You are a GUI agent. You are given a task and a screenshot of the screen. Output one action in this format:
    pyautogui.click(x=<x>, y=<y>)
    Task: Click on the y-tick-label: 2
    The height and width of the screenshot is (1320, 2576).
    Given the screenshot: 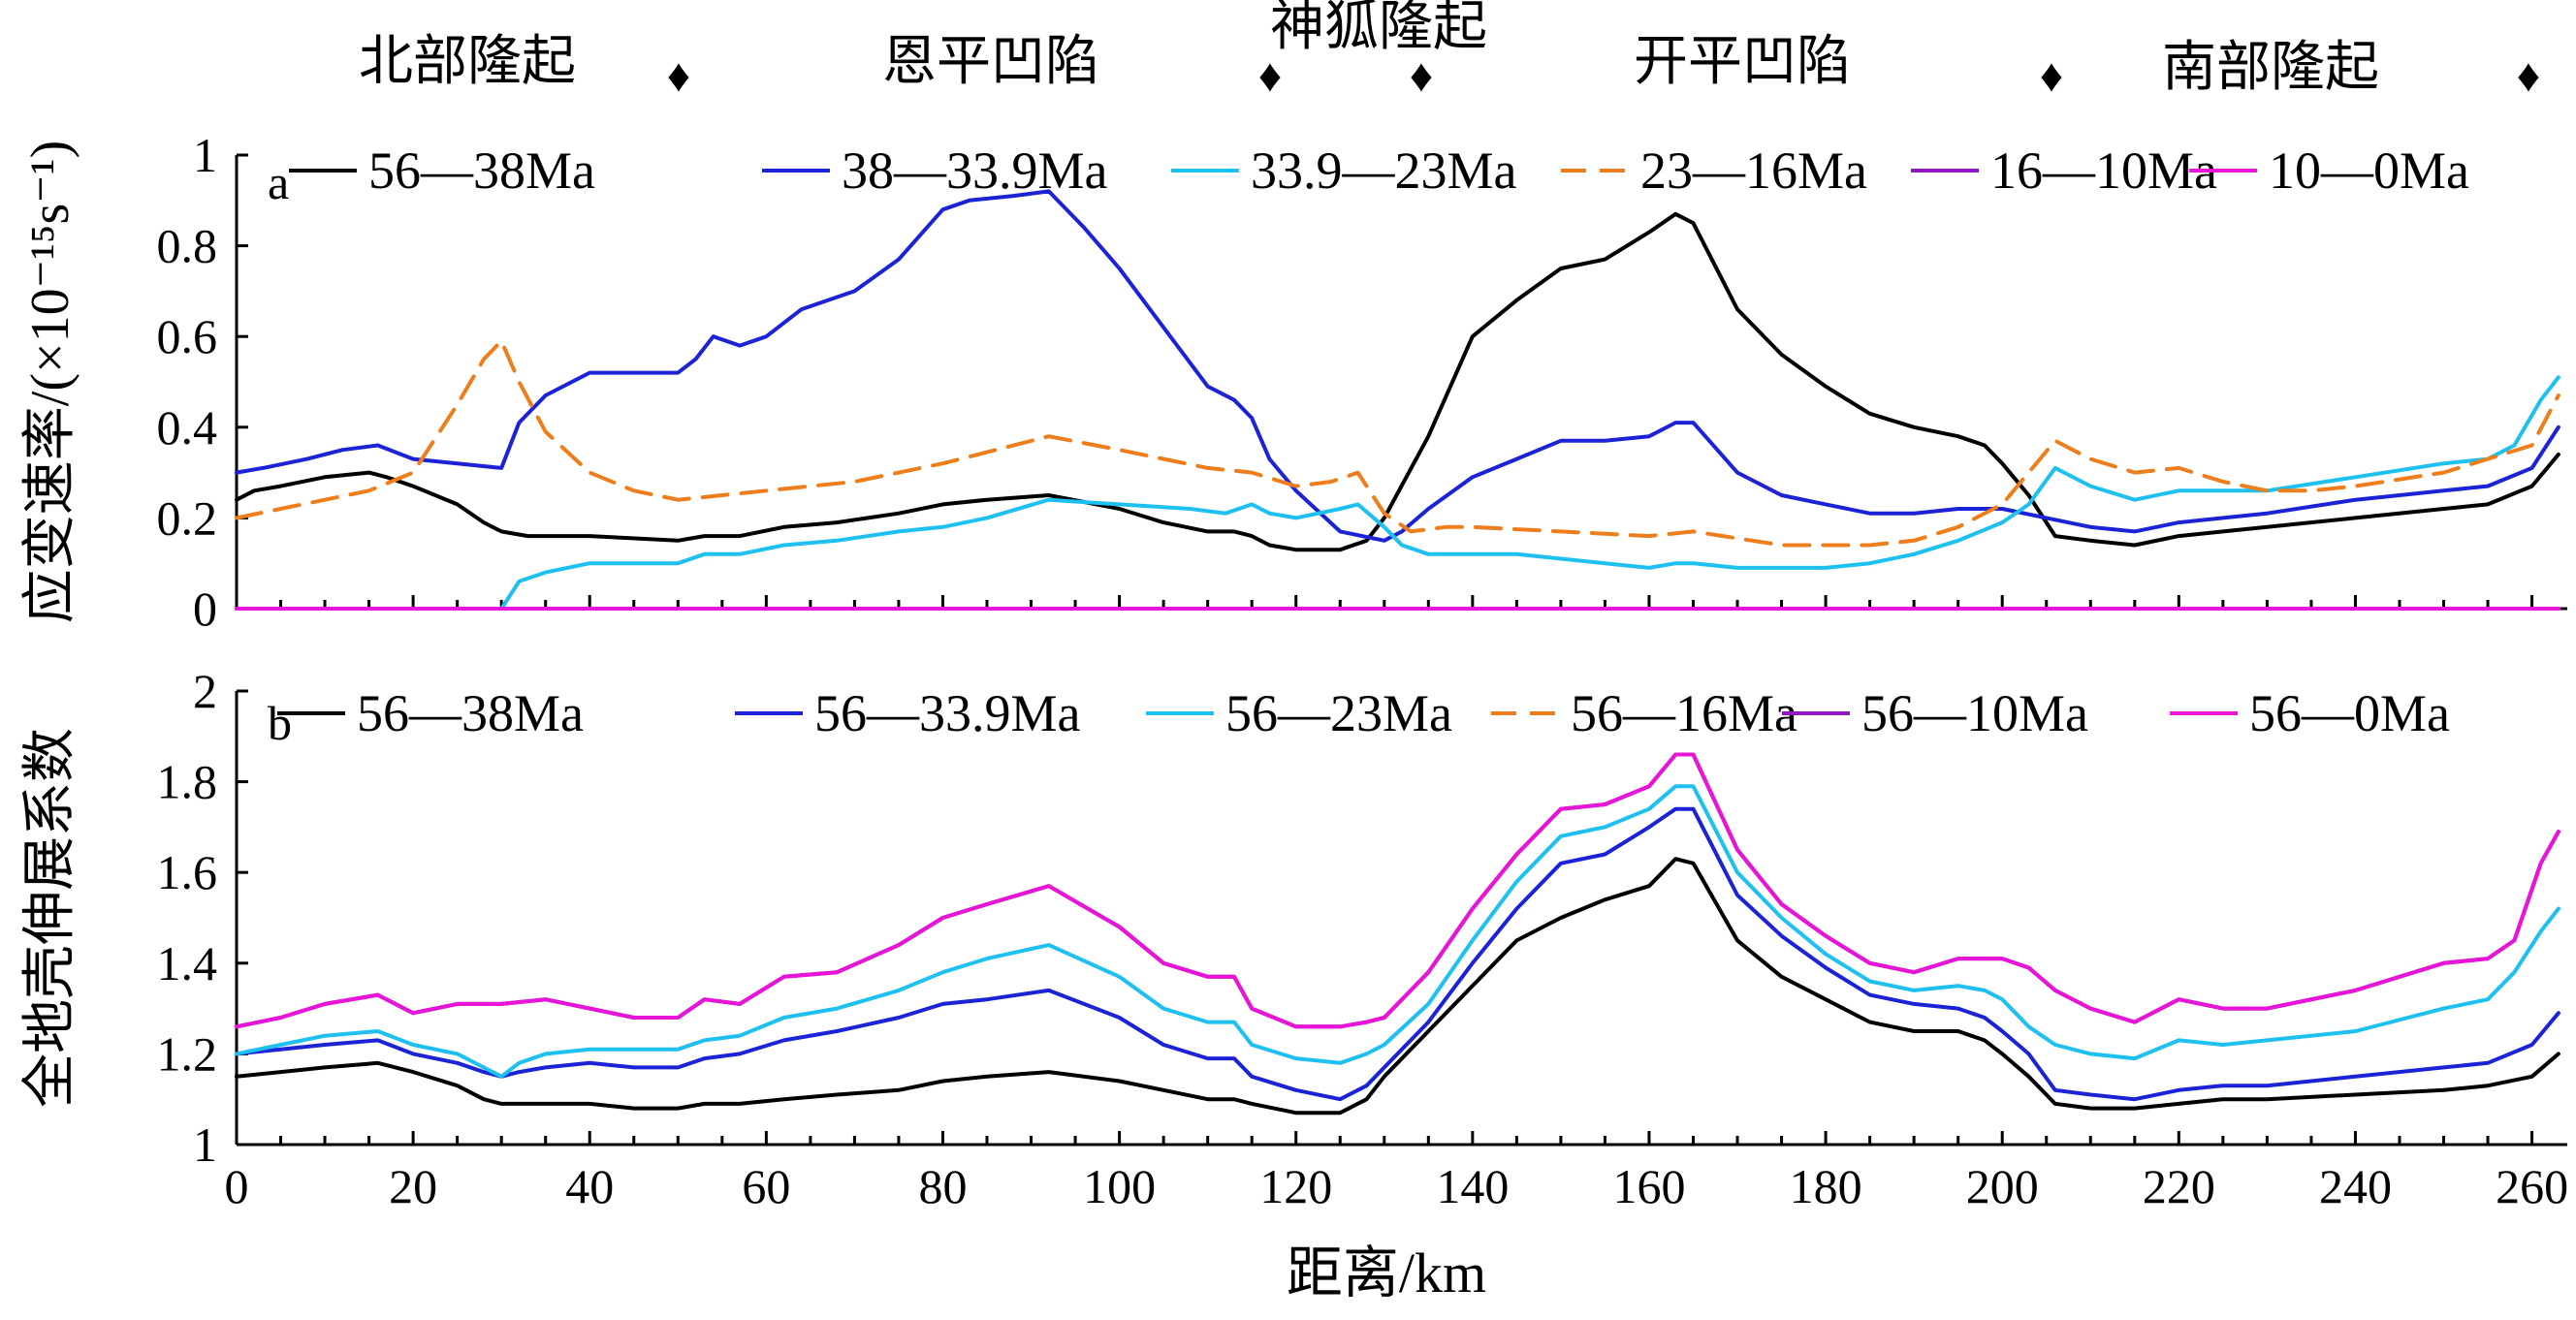 What is the action you would take?
    pyautogui.click(x=205, y=691)
    